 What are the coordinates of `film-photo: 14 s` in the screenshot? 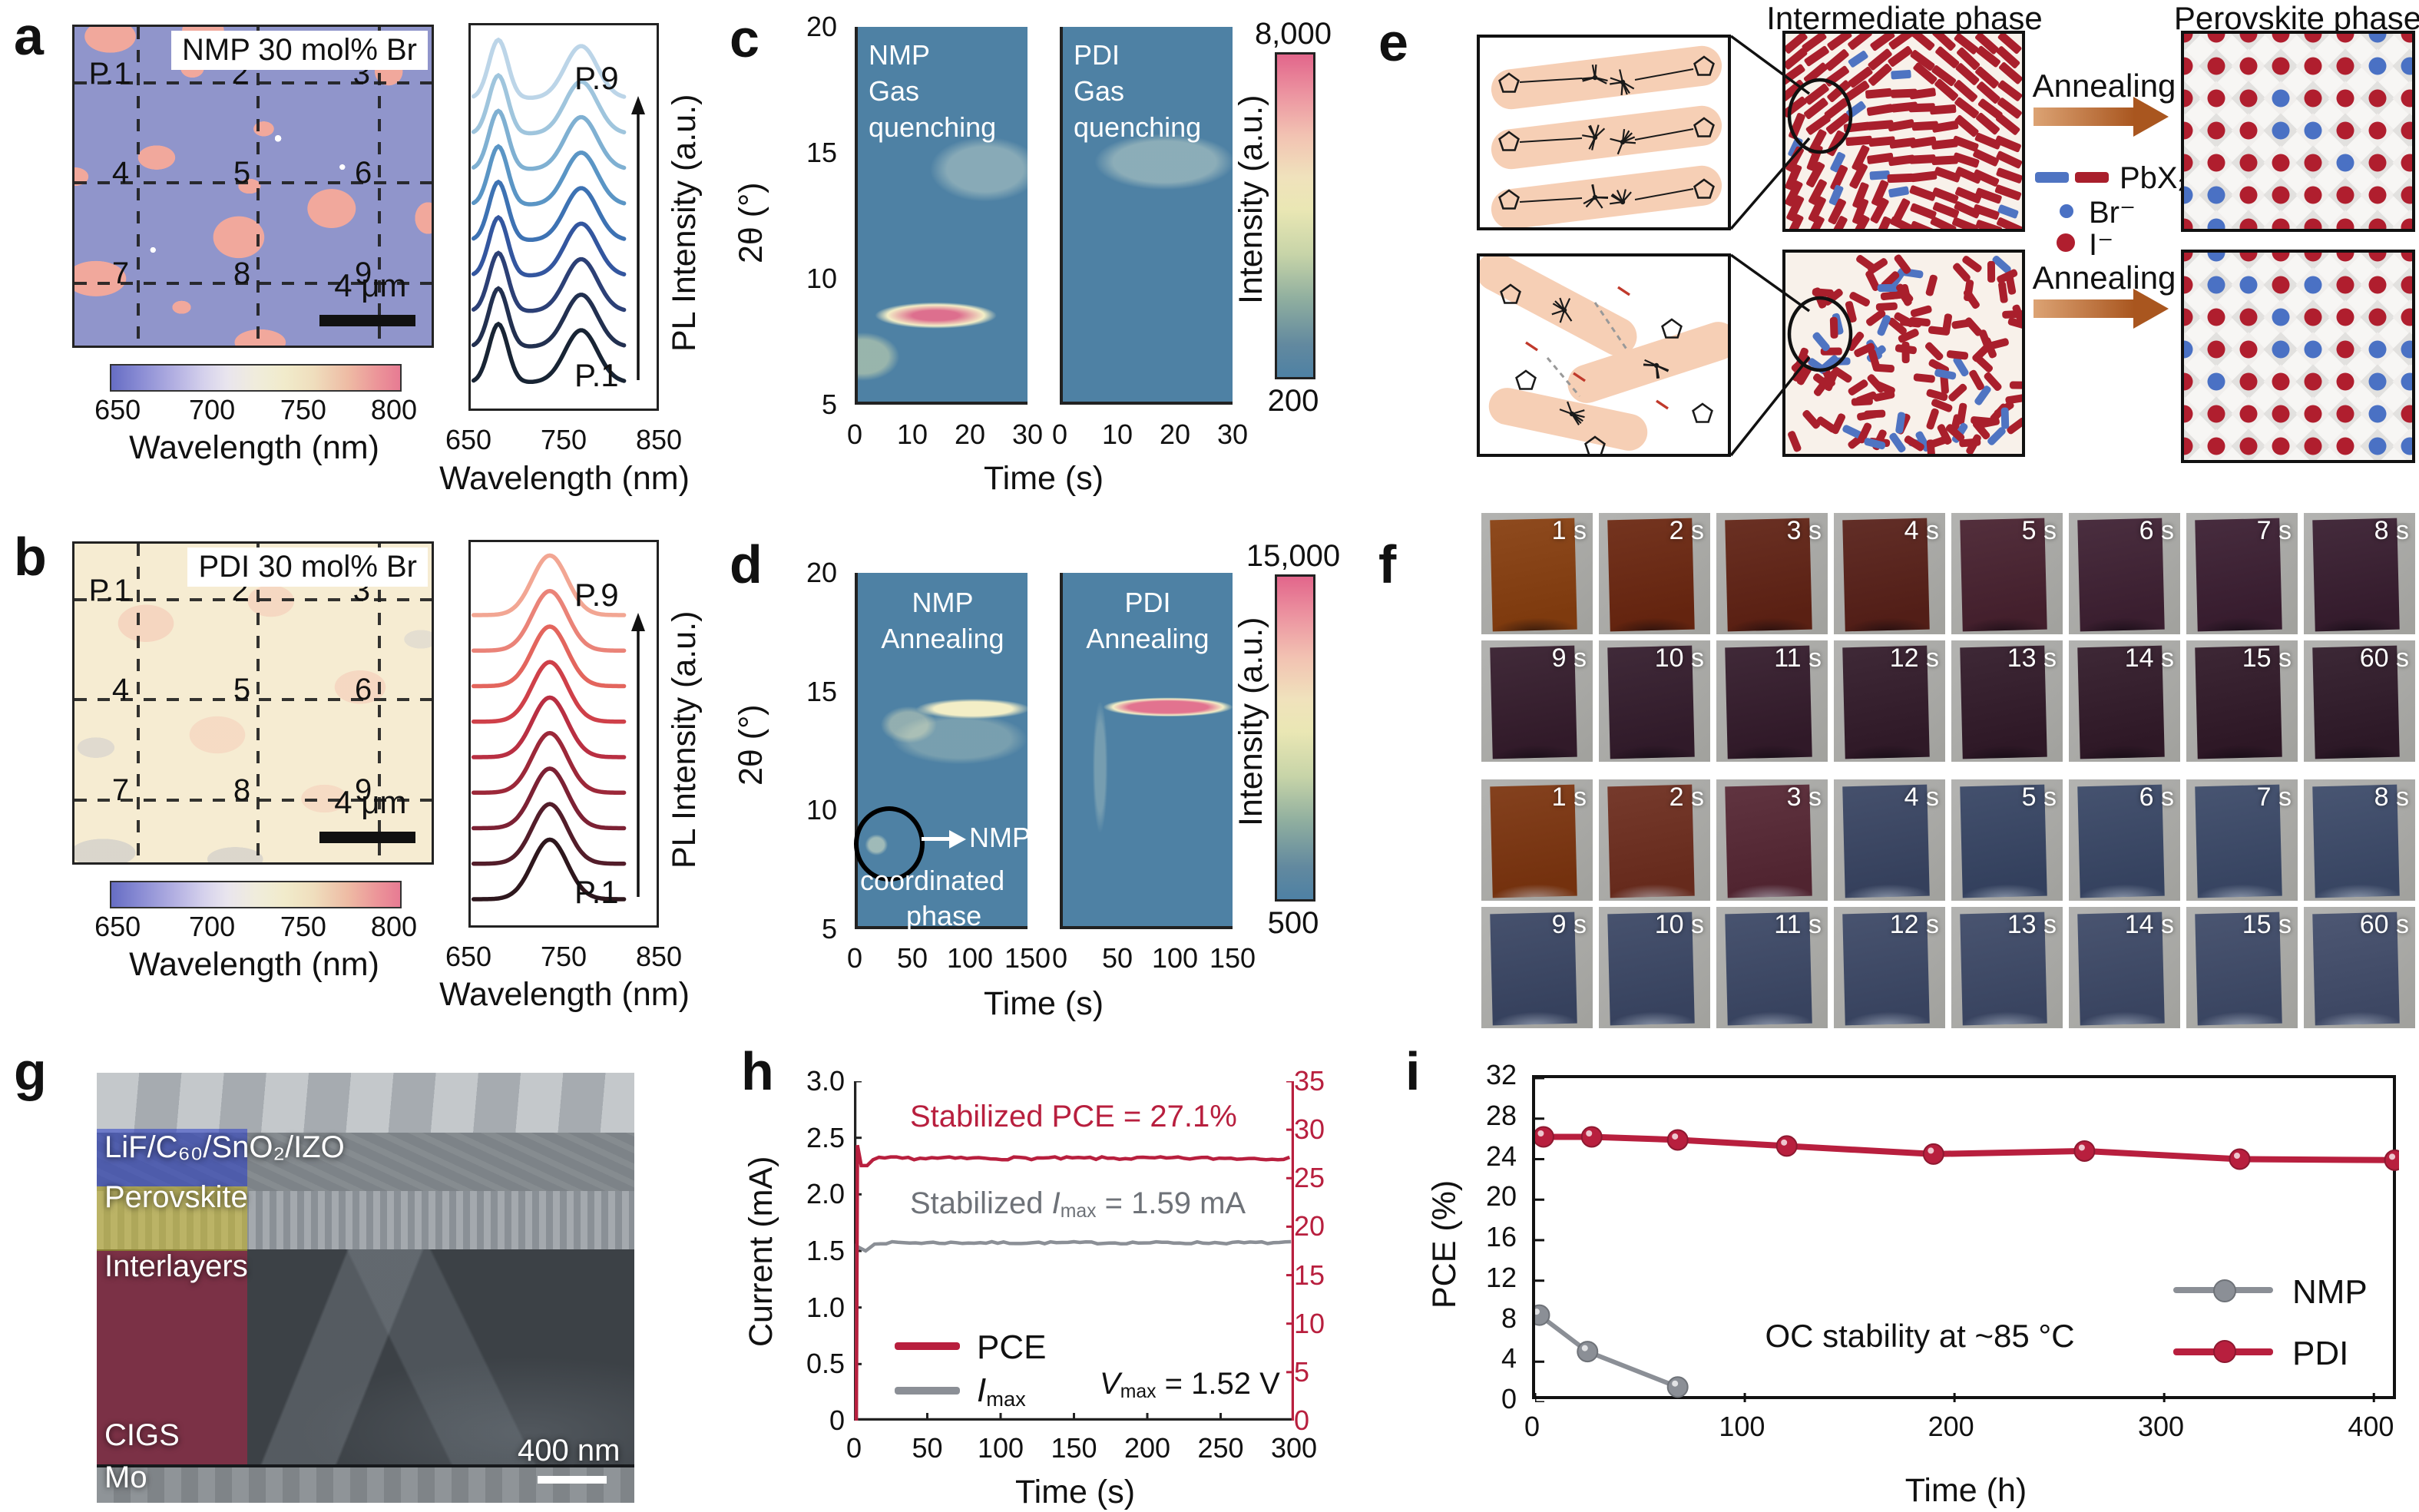 It's located at (2124, 967).